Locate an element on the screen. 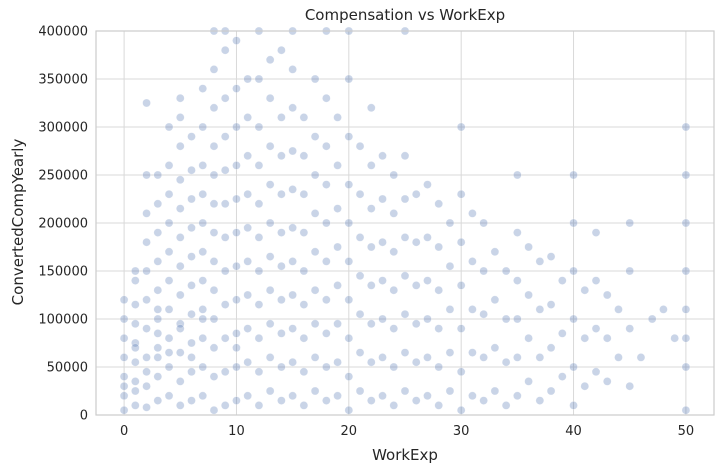  x-tick-label: 30 is located at coordinates (461, 431).